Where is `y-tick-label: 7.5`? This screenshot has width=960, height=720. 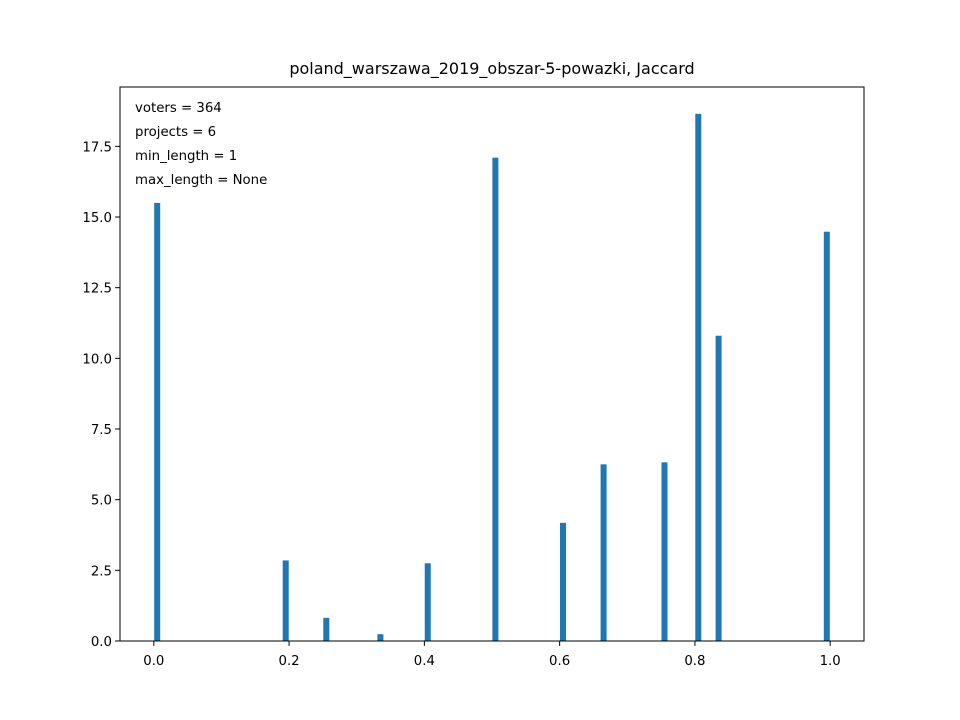
y-tick-label: 7.5 is located at coordinates (101, 430).